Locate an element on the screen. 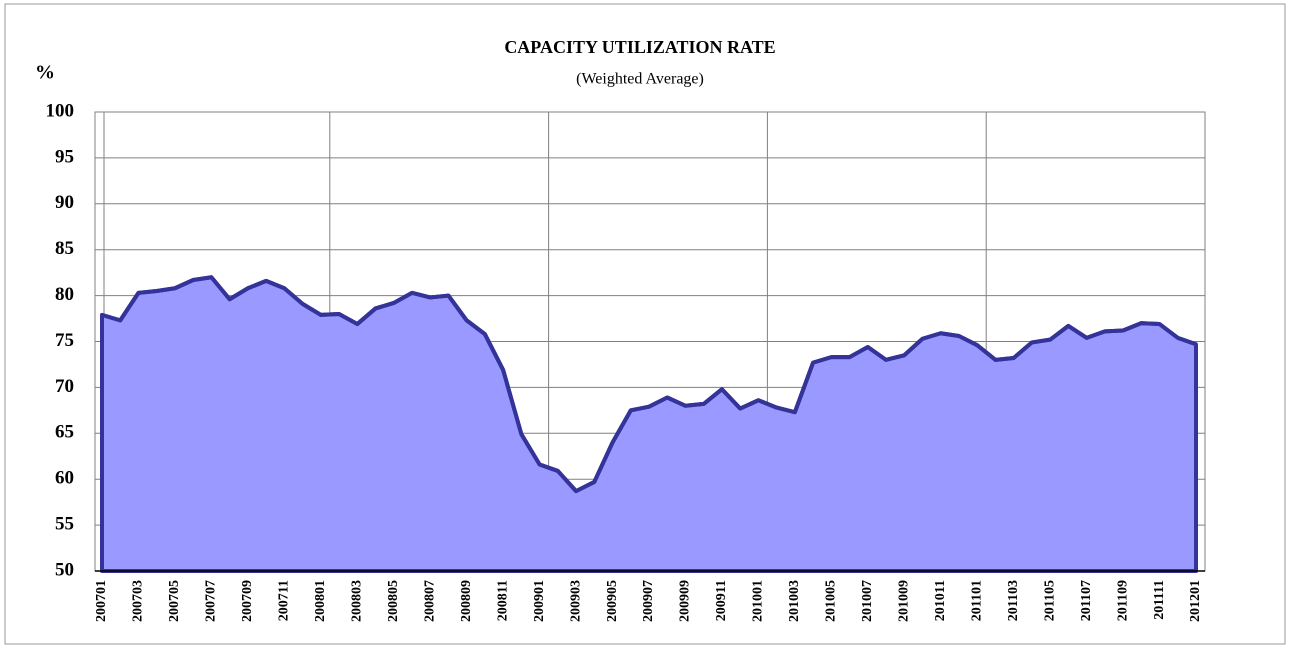 This screenshot has height=659, width=1290. x-tick-label: 201011 is located at coordinates (940, 600).